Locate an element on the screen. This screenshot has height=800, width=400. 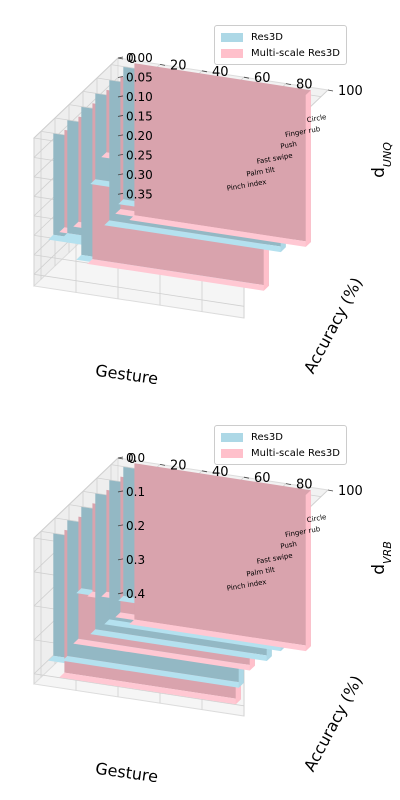
z-tick-label: 0.05 is located at coordinates (139, 77).